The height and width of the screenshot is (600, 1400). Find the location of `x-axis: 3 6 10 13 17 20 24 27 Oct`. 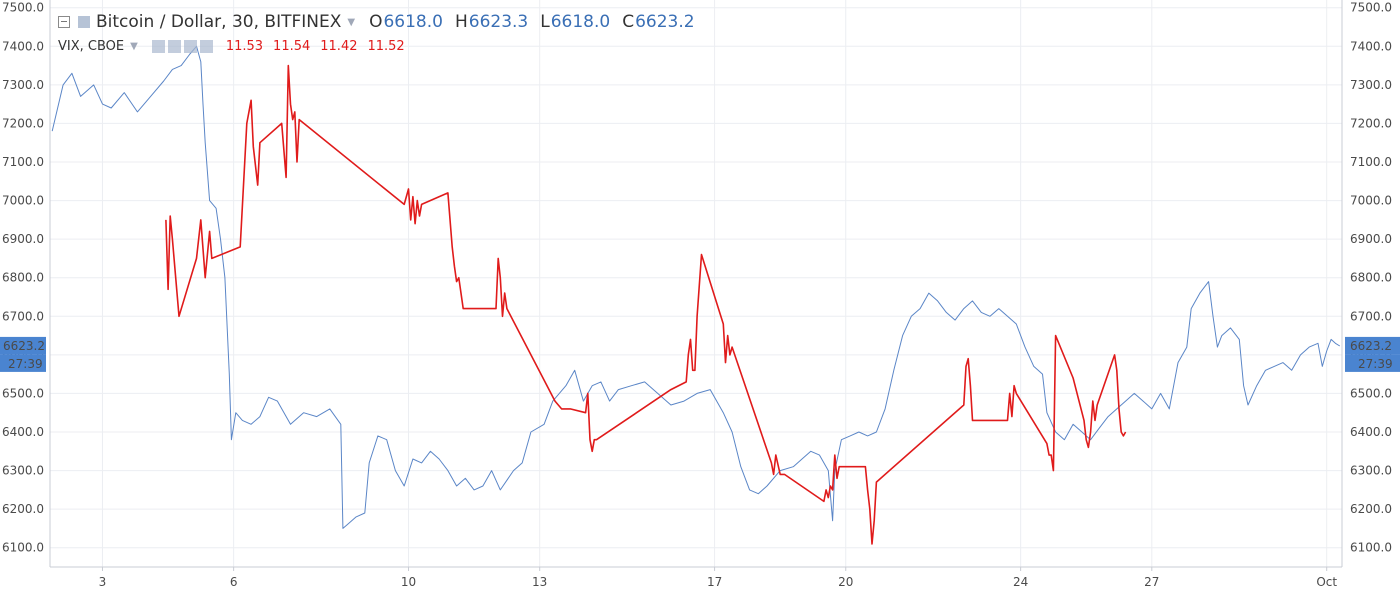

x-axis: 3 6 10 13 17 20 24 27 Oct is located at coordinates (718, 578).